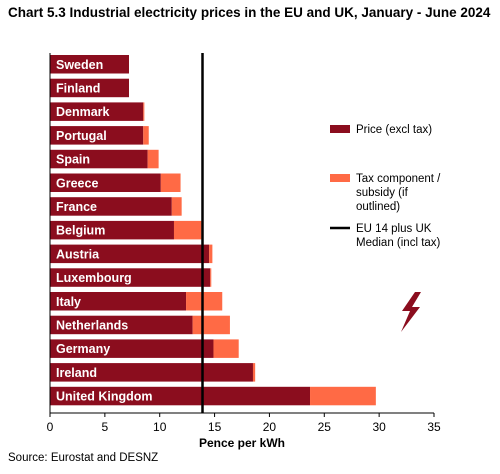 Image resolution: width=500 pixels, height=474 pixels. Describe the element at coordinates (80, 231) in the screenshot. I see `category-label-belgium: Belgium` at that location.